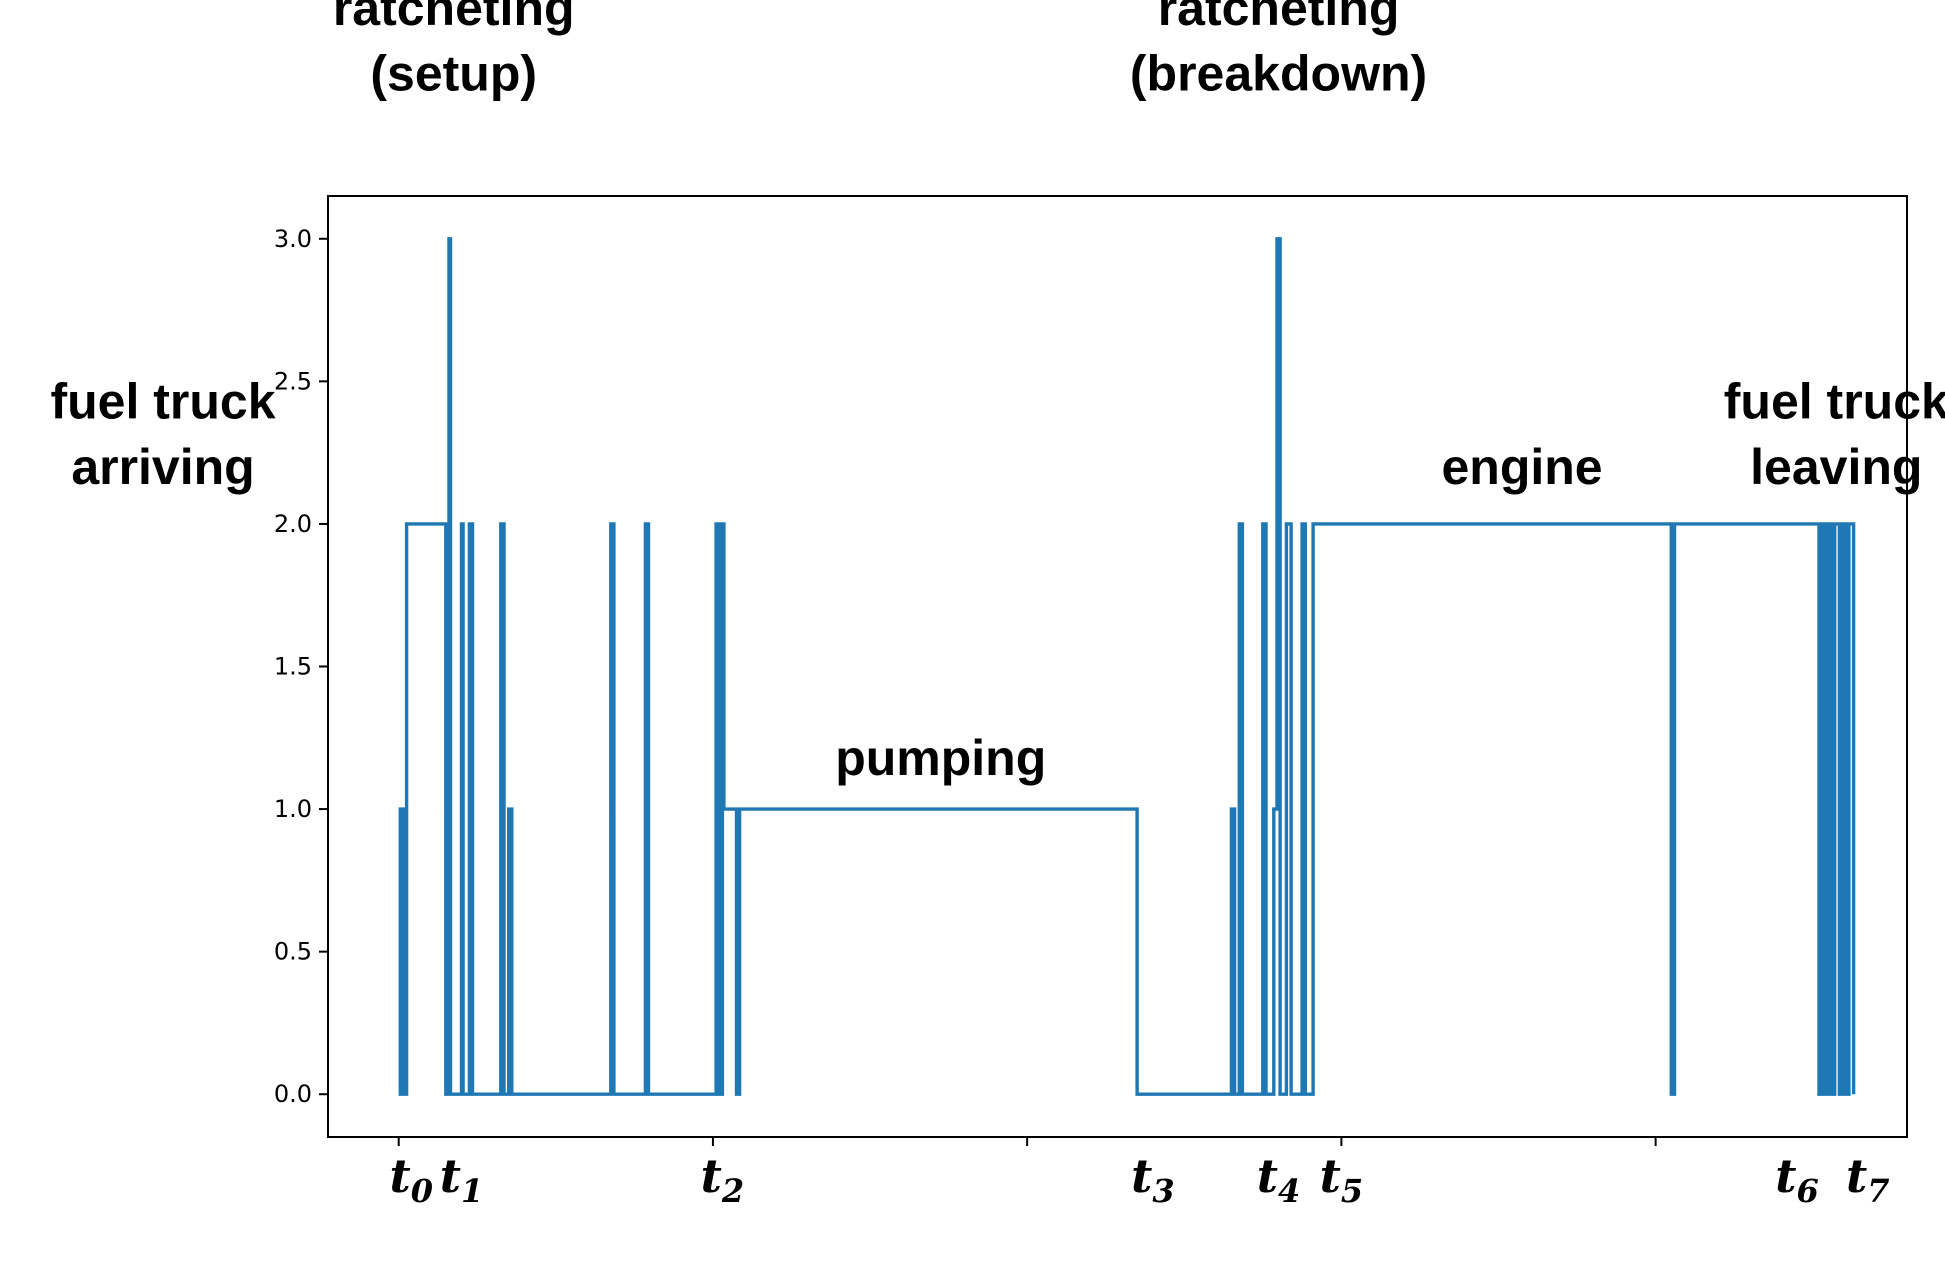 This screenshot has width=1945, height=1274. I want to click on y-axis-ticks: 0.0 0.5 1.0 1.5 2.0 2.5 3.0, so click(301, 666).